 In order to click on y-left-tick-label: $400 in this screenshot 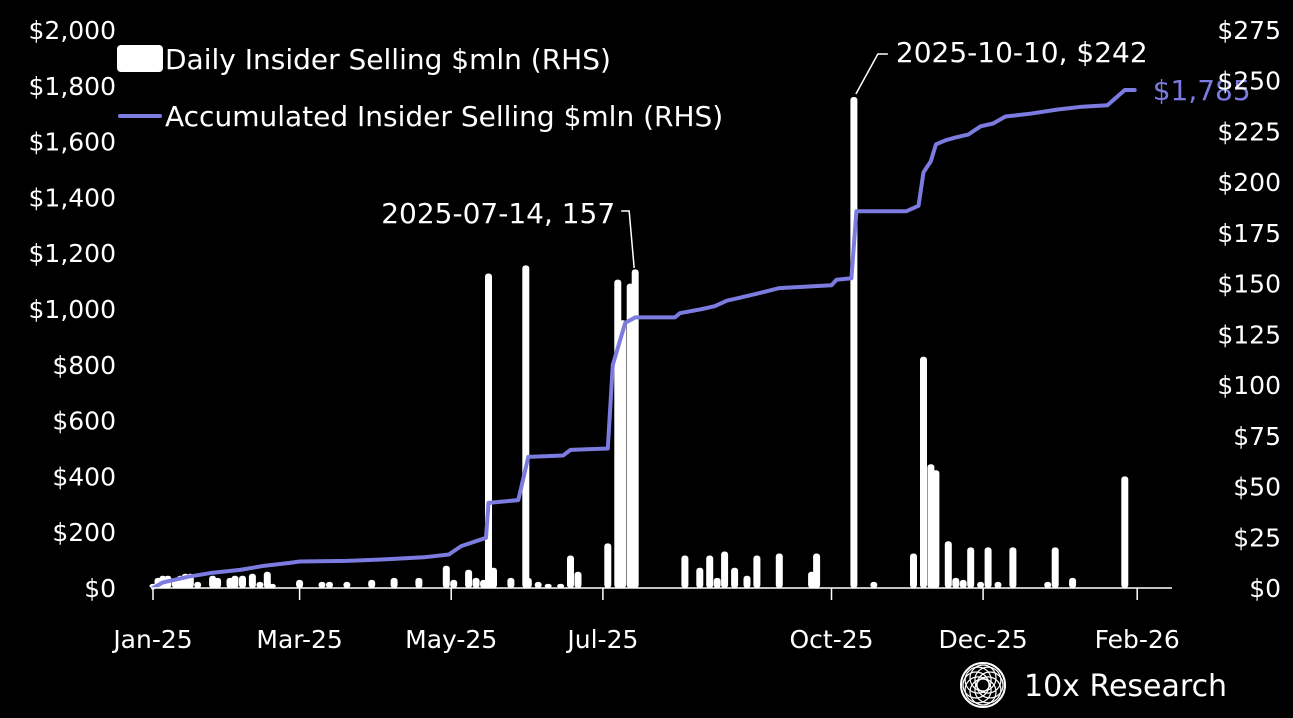, I will do `click(84, 476)`.